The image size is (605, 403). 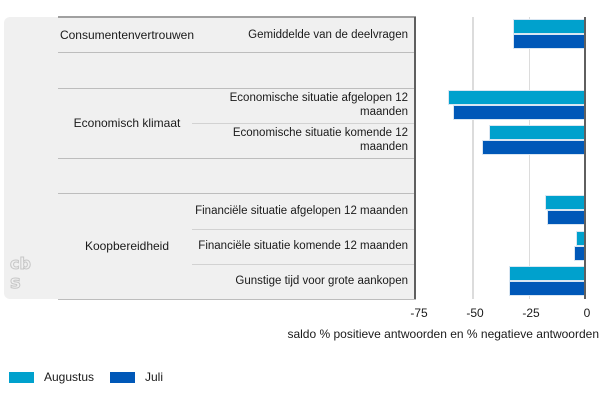 I want to click on row-label: Economische situatie komende 12 maanden, so click(x=302, y=140).